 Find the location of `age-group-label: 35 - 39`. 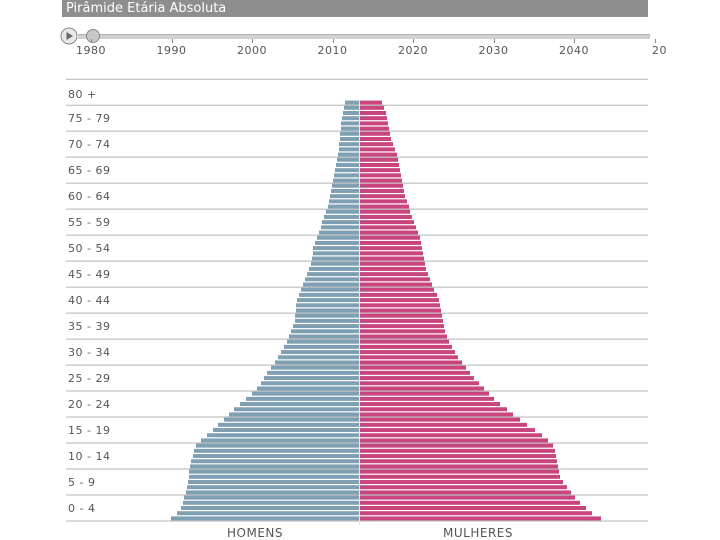

age-group-label: 35 - 39 is located at coordinates (89, 326).